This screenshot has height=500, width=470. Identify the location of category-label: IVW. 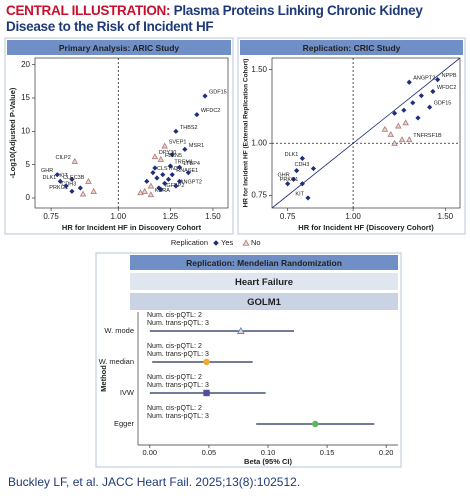
(127, 392).